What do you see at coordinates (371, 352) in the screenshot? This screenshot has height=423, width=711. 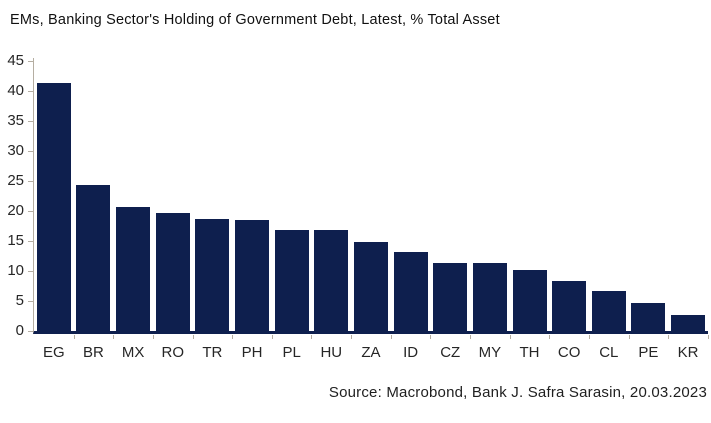 I see `x-axis-label: ZA` at bounding box center [371, 352].